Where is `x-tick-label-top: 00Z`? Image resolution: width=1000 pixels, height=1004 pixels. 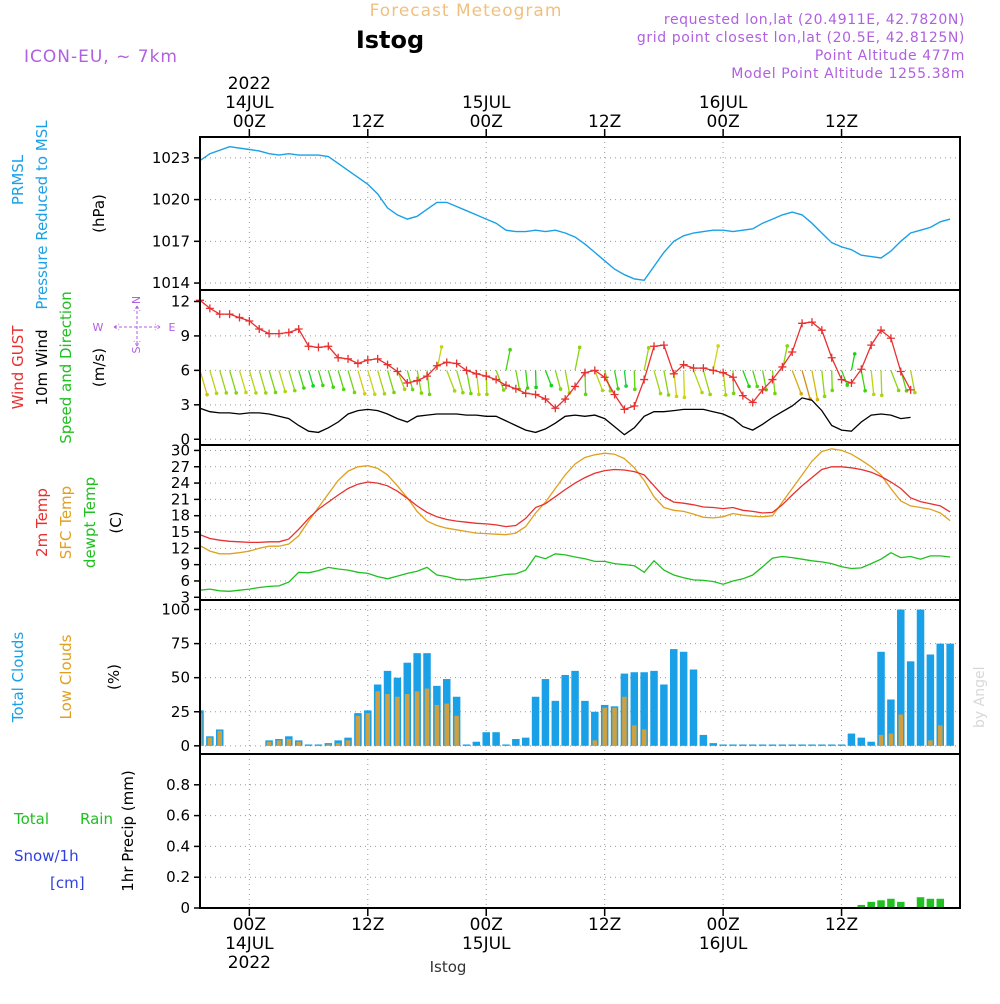 x-tick-label-top: 00Z is located at coordinates (249, 122).